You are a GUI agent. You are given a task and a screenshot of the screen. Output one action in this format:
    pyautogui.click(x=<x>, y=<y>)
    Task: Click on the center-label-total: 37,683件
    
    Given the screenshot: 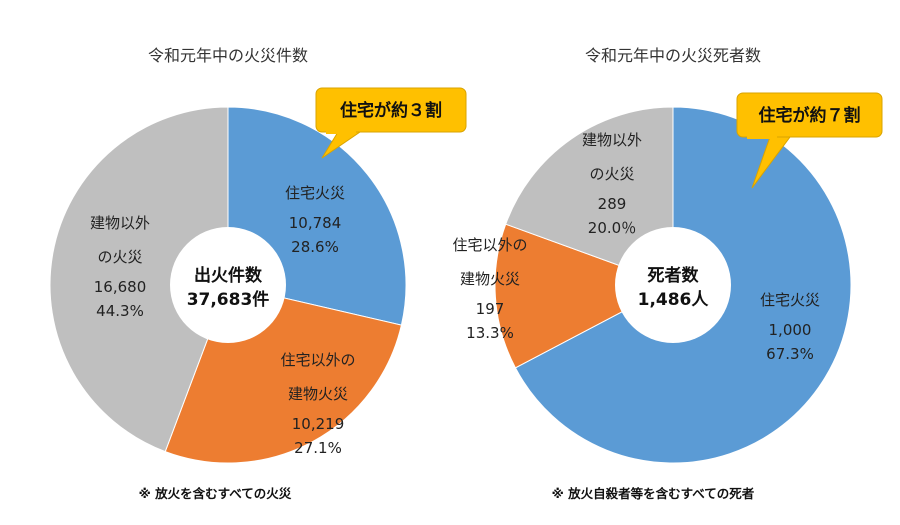 What is the action you would take?
    pyautogui.click(x=228, y=299)
    